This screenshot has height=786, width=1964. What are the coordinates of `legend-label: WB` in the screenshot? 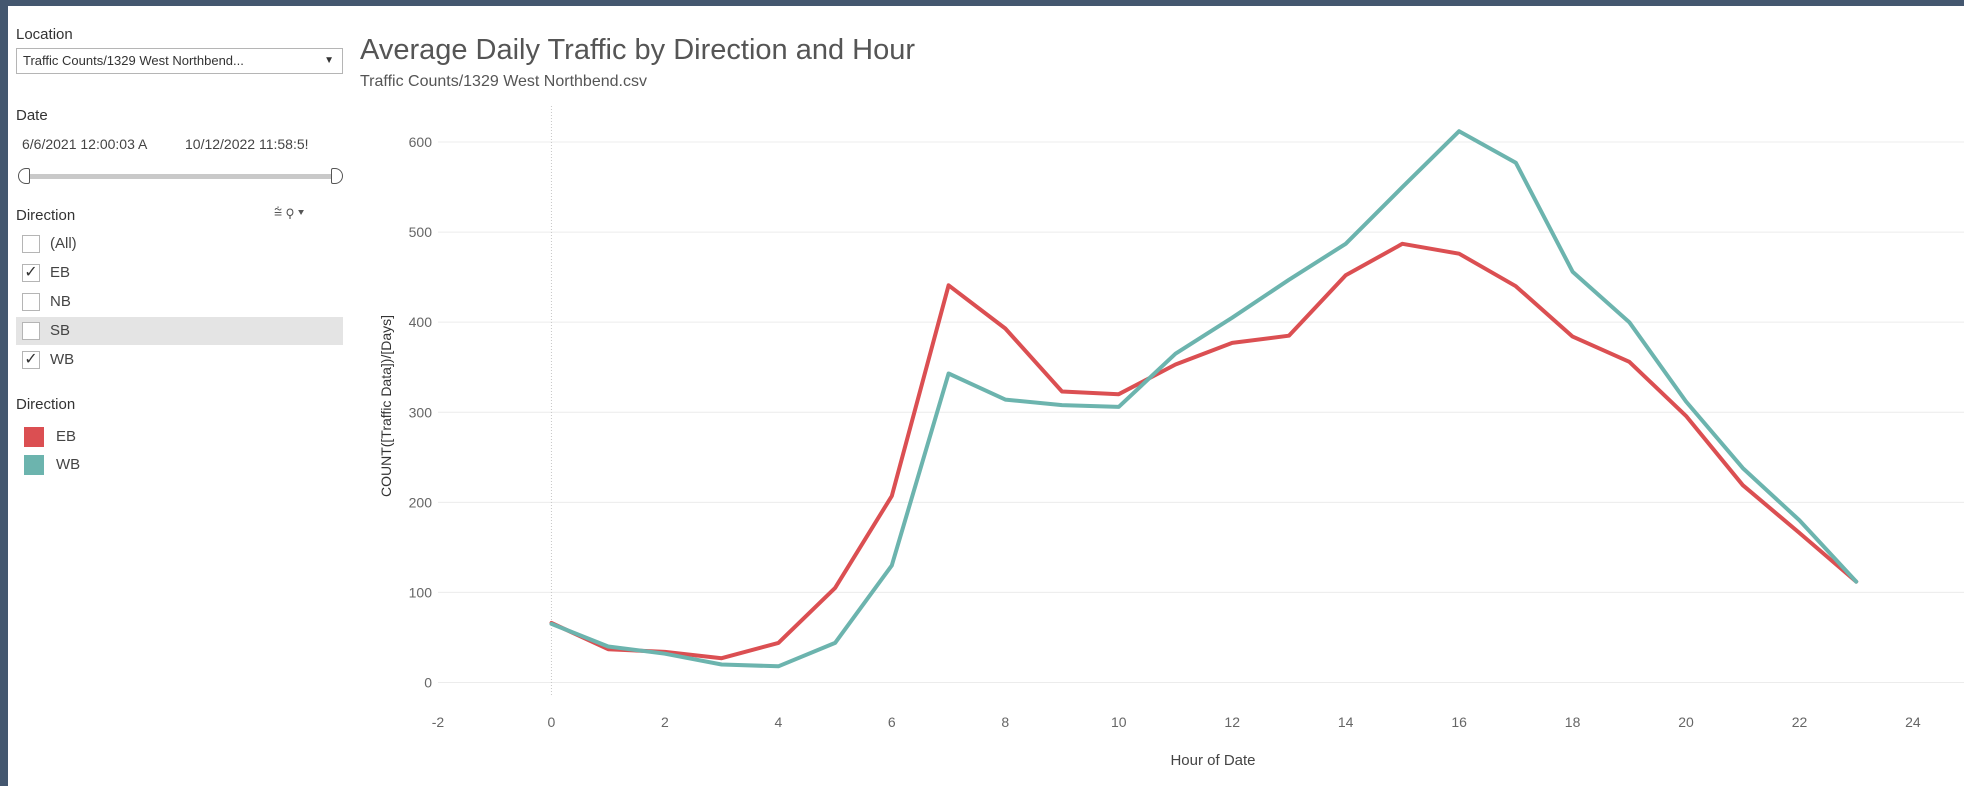 It's located at (68, 464).